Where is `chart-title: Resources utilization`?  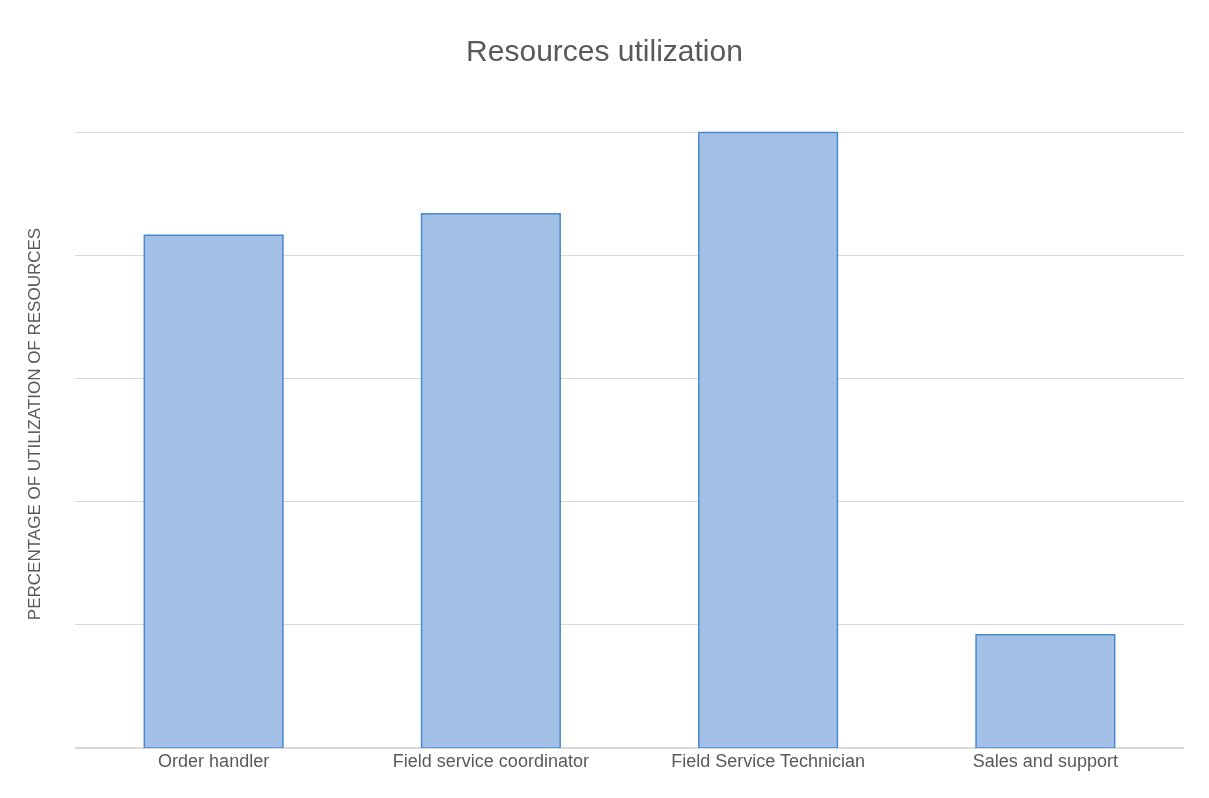 chart-title: Resources utilization is located at coordinates (604, 50).